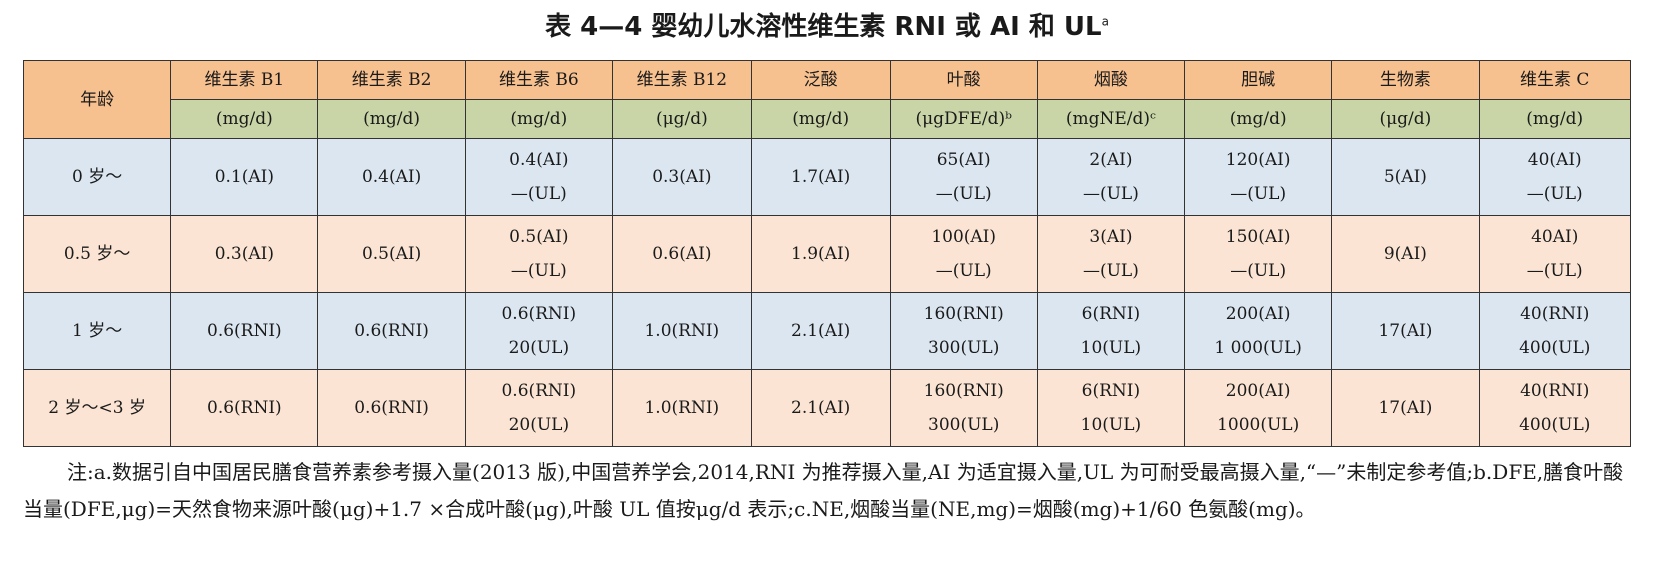  I want to click on value-line: 1.0(RNI), so click(682, 408).